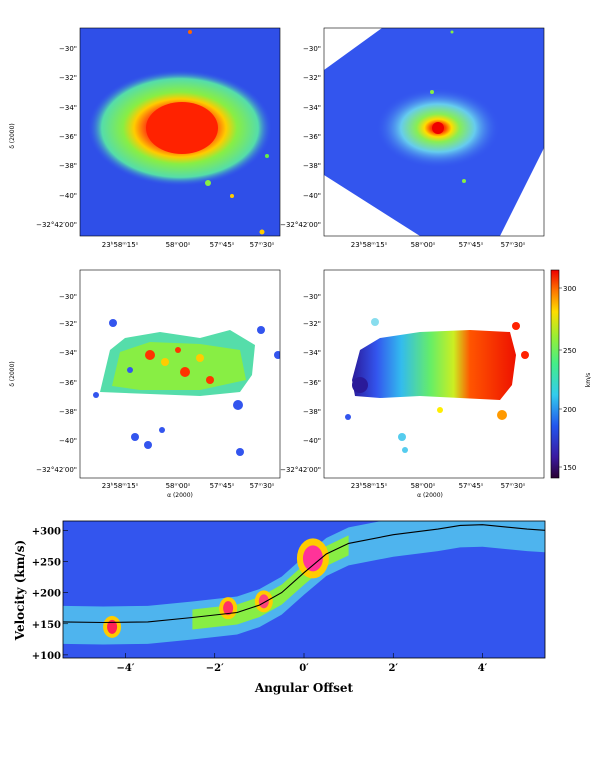  Describe the element at coordinates (300, 383) in the screenshot. I see `dec-axis-mid-right: −30" −32" −34" −36" −38" −40" −32°42′00"` at that location.